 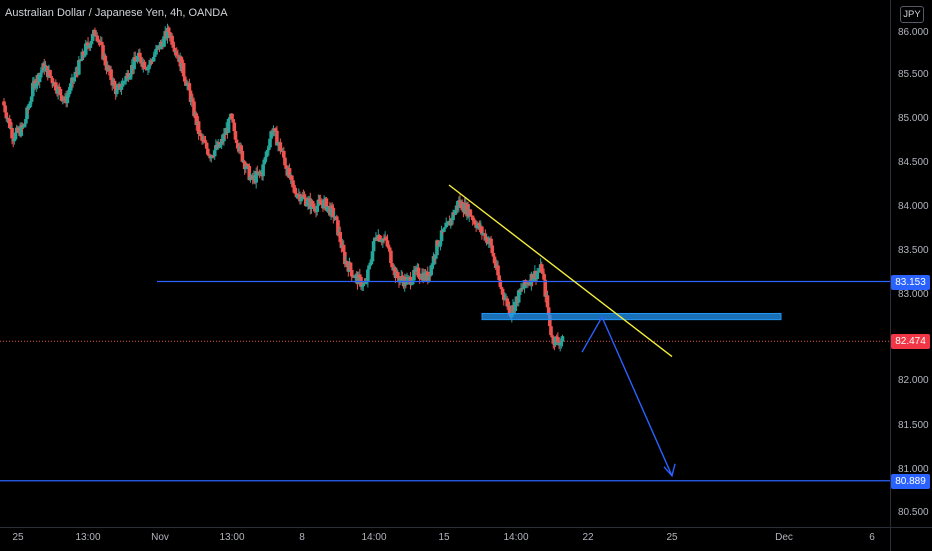 I want to click on projection-arrow, so click(x=627, y=396).